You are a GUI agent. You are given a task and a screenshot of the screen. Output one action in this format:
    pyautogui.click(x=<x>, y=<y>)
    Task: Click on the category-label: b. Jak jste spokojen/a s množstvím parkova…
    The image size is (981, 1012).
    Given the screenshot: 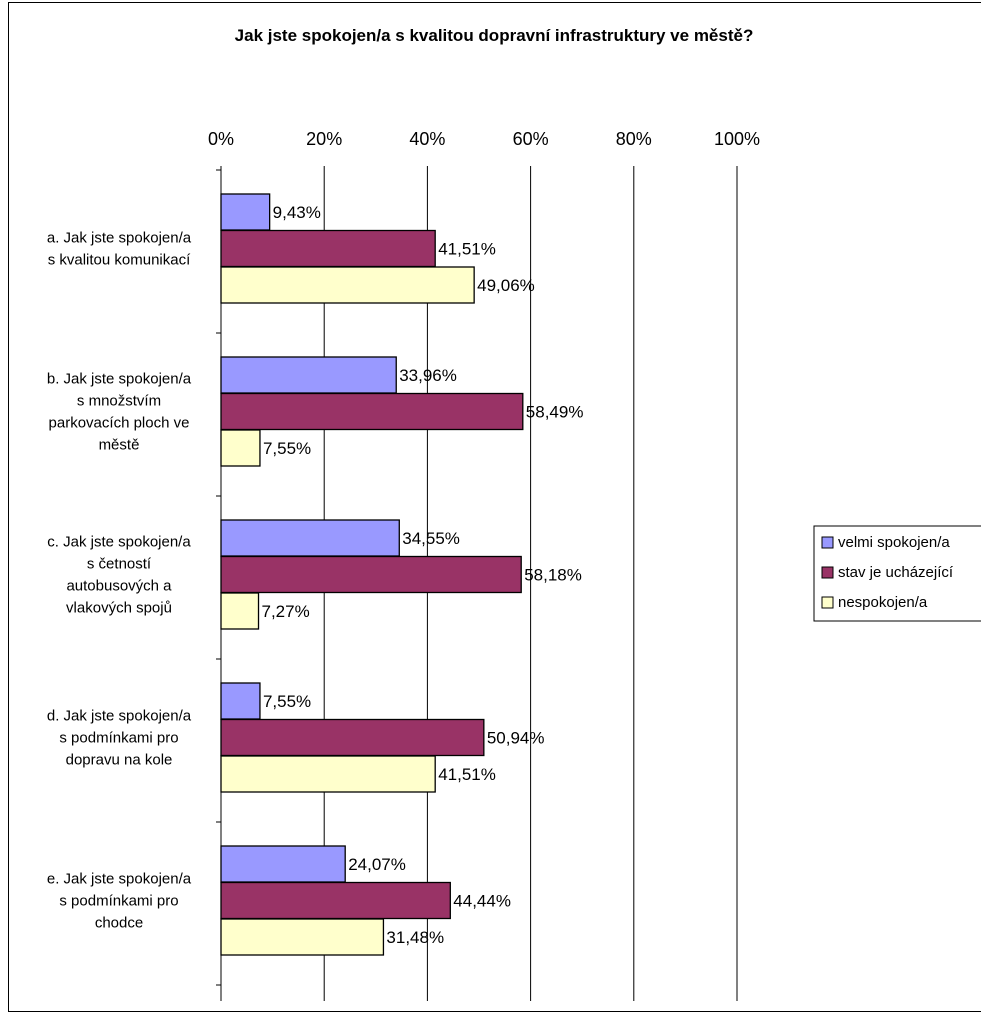 What is the action you would take?
    pyautogui.click(x=119, y=412)
    